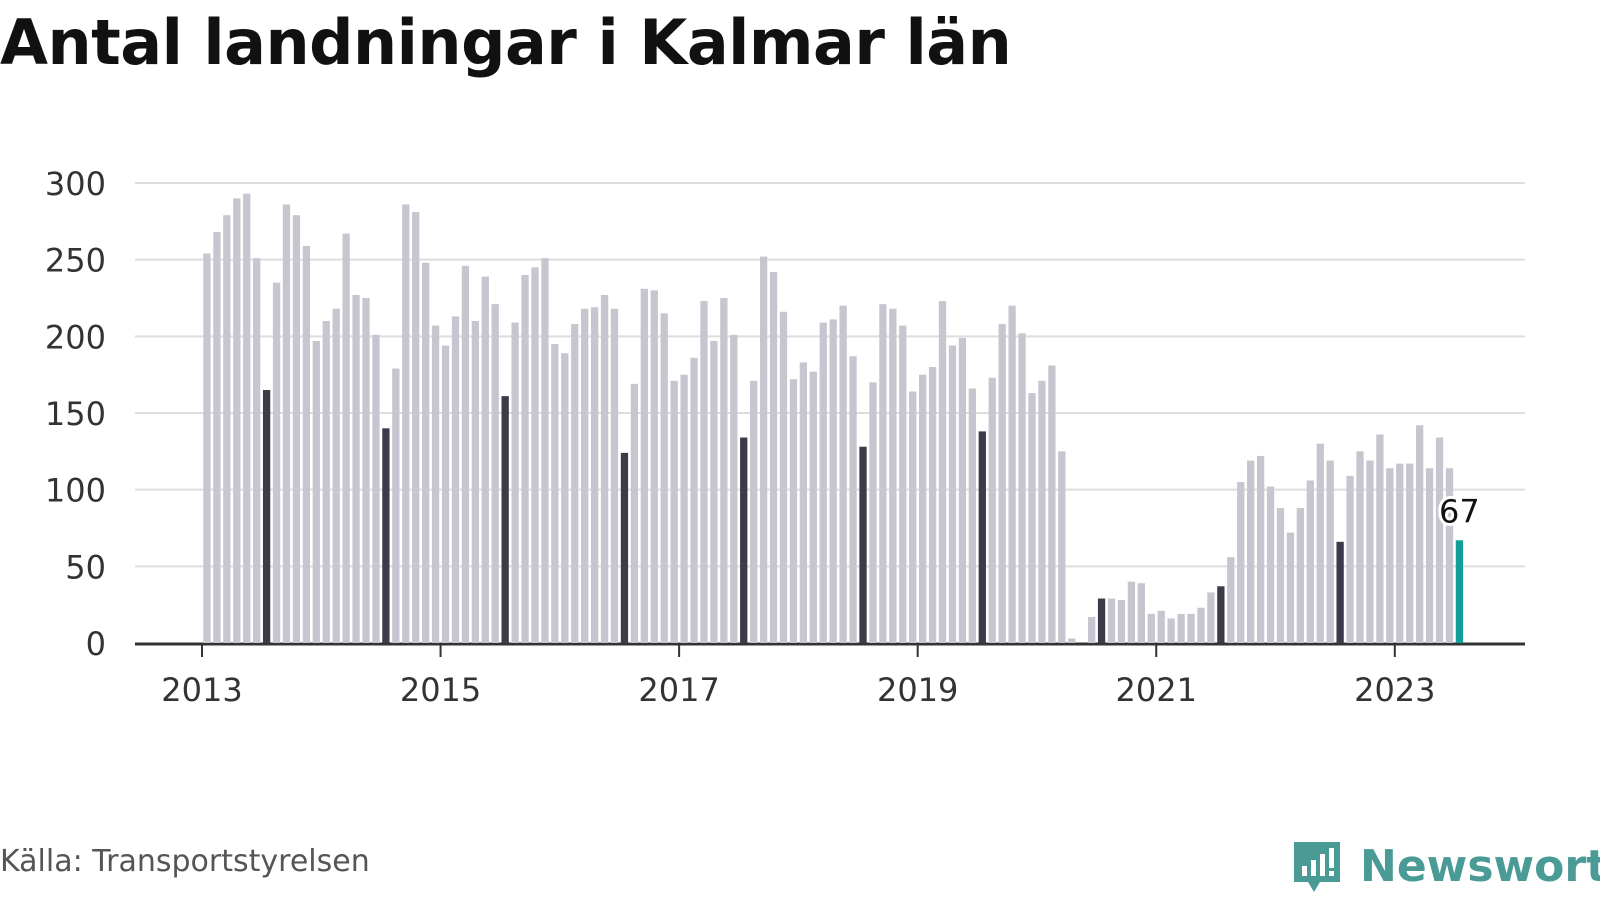  Describe the element at coordinates (440, 690) in the screenshot. I see `x-tick-label: 2015` at that location.